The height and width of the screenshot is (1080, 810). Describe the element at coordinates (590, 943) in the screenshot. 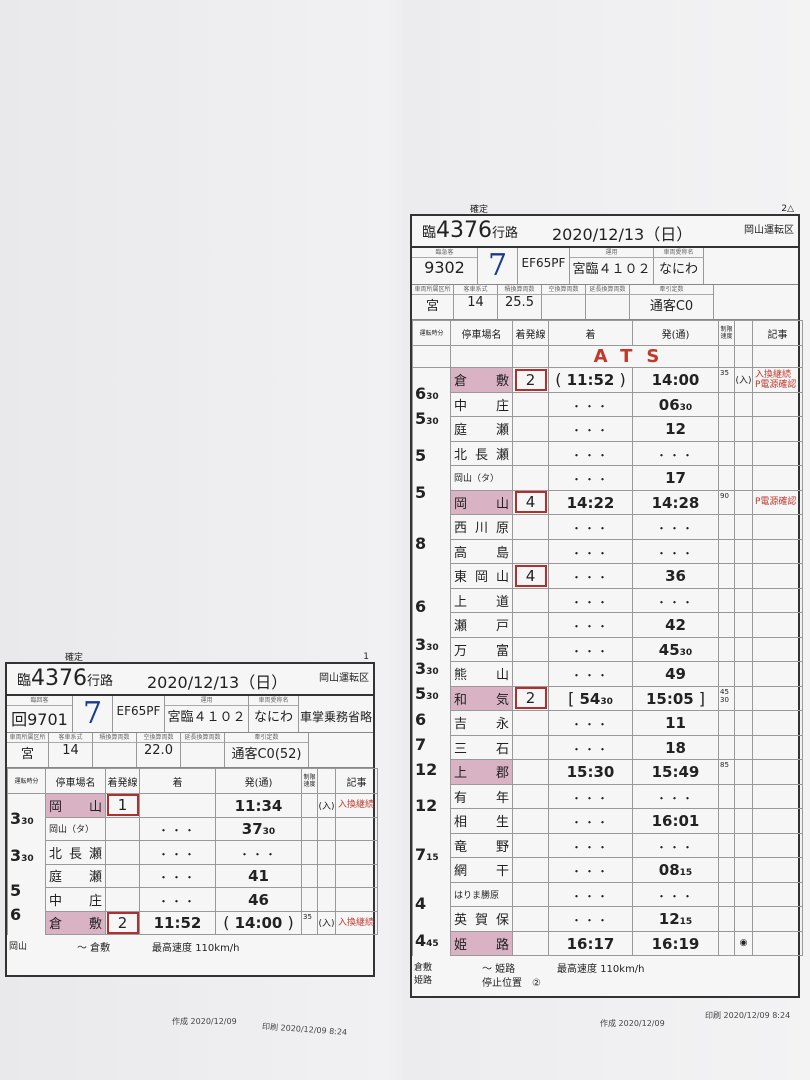

I see `arrival-cell: 16:17` at that location.